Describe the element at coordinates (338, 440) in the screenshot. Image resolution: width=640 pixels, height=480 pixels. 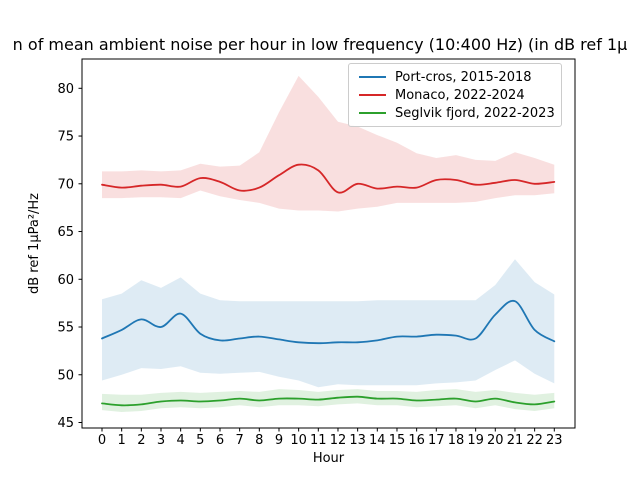
I see `x-tick-label: 12` at that location.